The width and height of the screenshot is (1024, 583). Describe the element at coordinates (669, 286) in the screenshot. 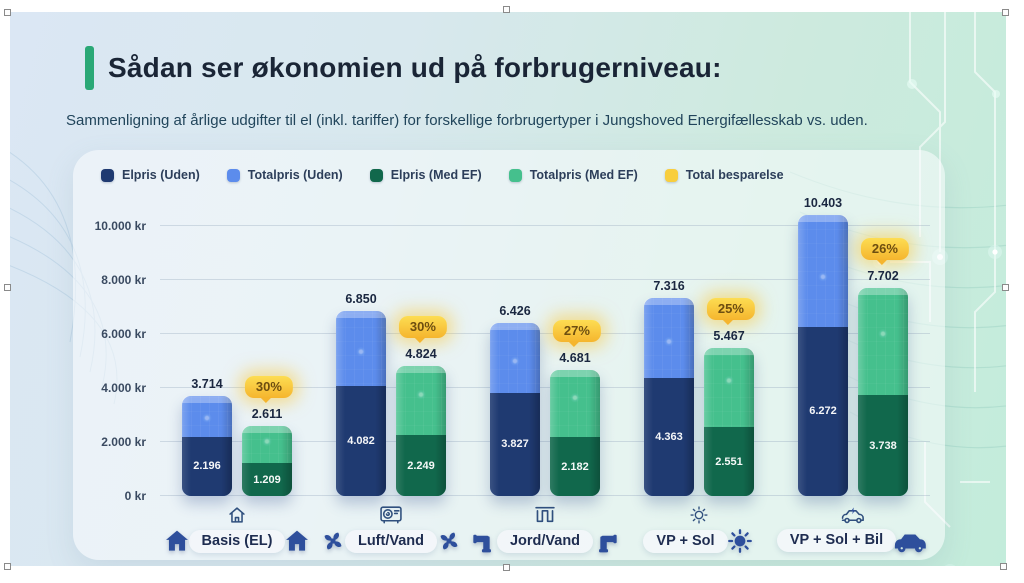

I see `bar-total-label: 7.316` at that location.